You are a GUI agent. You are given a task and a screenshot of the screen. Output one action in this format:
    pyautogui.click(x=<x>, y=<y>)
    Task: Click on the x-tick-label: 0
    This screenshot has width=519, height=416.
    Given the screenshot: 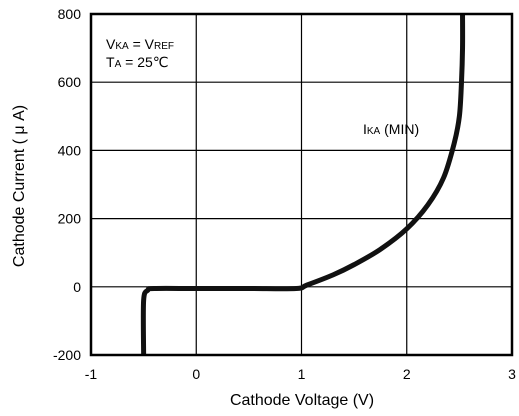 What is the action you would take?
    pyautogui.click(x=196, y=374)
    